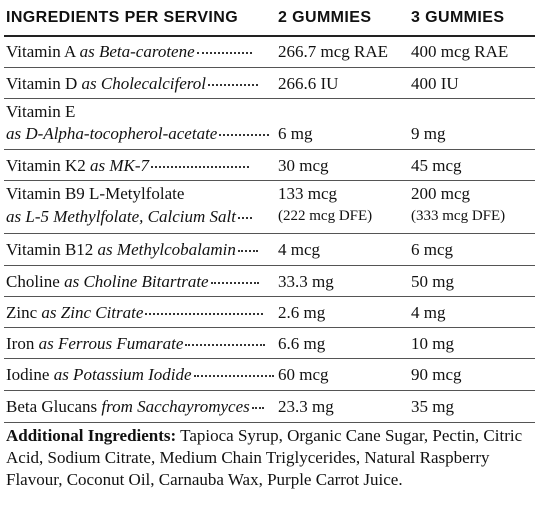 The image size is (535, 511). I want to click on value-3-gummies: 4 mg, so click(428, 312).